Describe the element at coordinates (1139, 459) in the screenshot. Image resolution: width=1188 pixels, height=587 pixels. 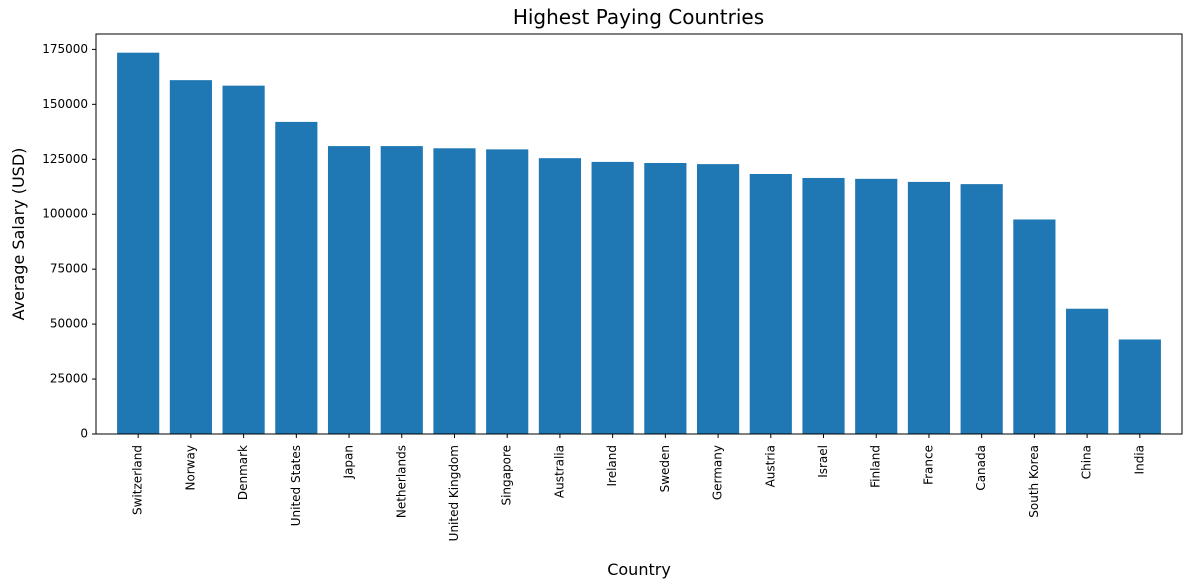
I see `x-tick-label: India` at that location.